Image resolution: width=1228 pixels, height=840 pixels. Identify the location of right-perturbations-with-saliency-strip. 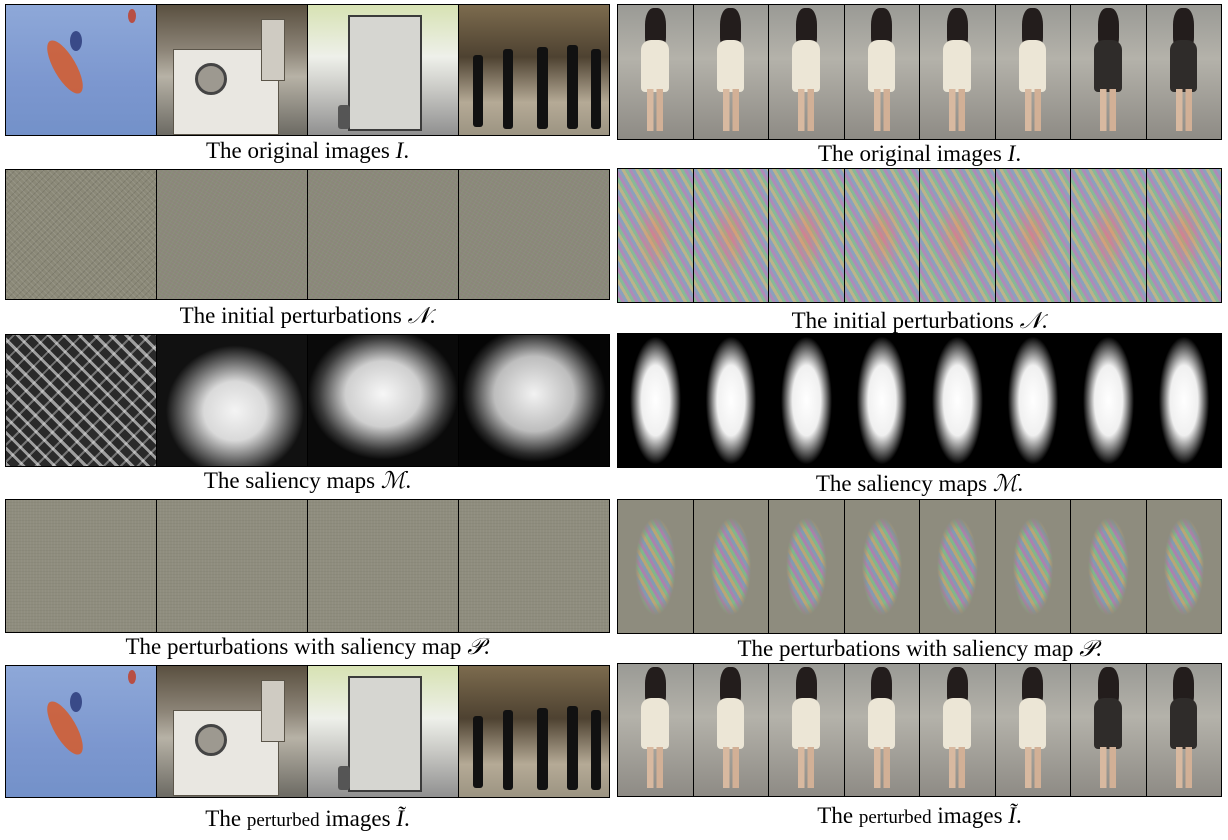
(919, 566).